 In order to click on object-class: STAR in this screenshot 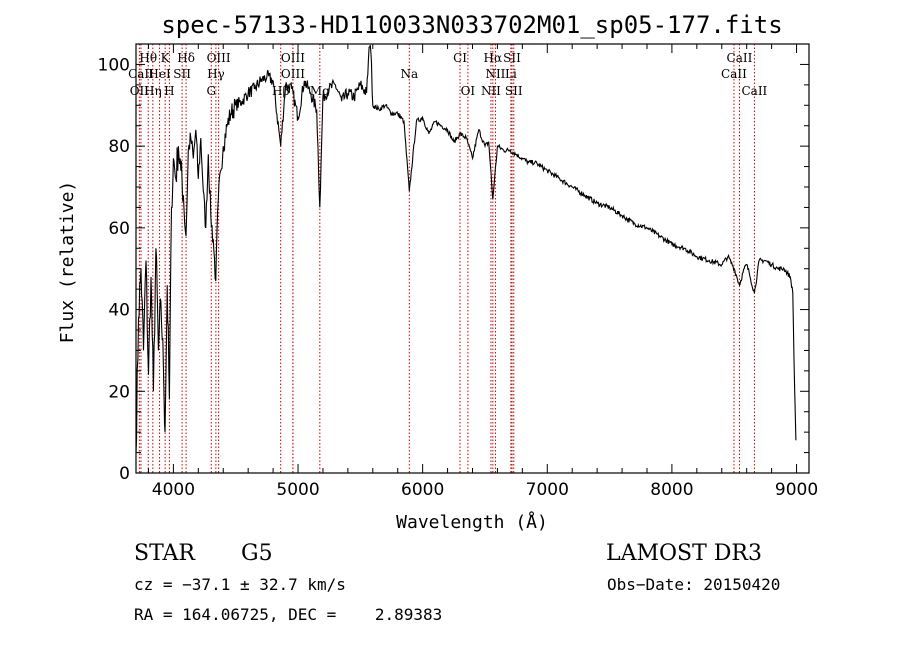, I will do `click(165, 553)`.